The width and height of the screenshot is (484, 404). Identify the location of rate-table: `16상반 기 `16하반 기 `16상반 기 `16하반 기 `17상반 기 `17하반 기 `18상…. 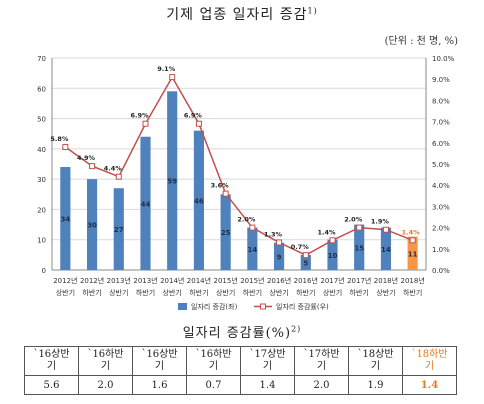
(240, 370).